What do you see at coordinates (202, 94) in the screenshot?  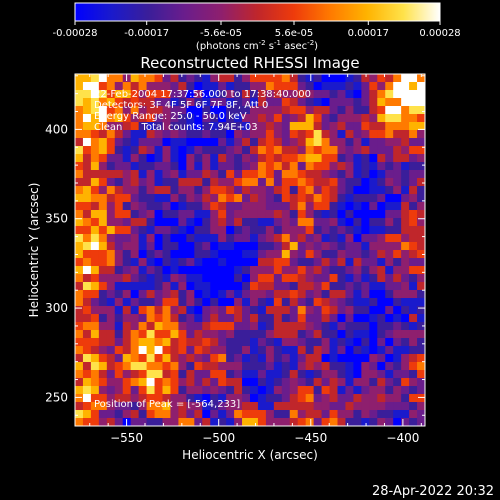 I see `info-line-time: 22-Feb-2004 17:37:56.000 to 17:38:40.000` at bounding box center [202, 94].